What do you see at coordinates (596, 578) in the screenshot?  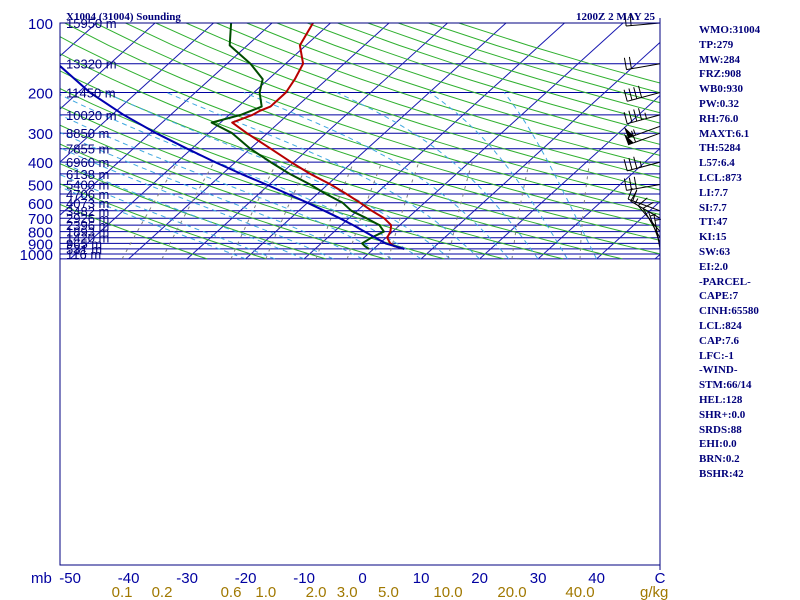 I see `temperature-tick-label: 40` at bounding box center [596, 578].